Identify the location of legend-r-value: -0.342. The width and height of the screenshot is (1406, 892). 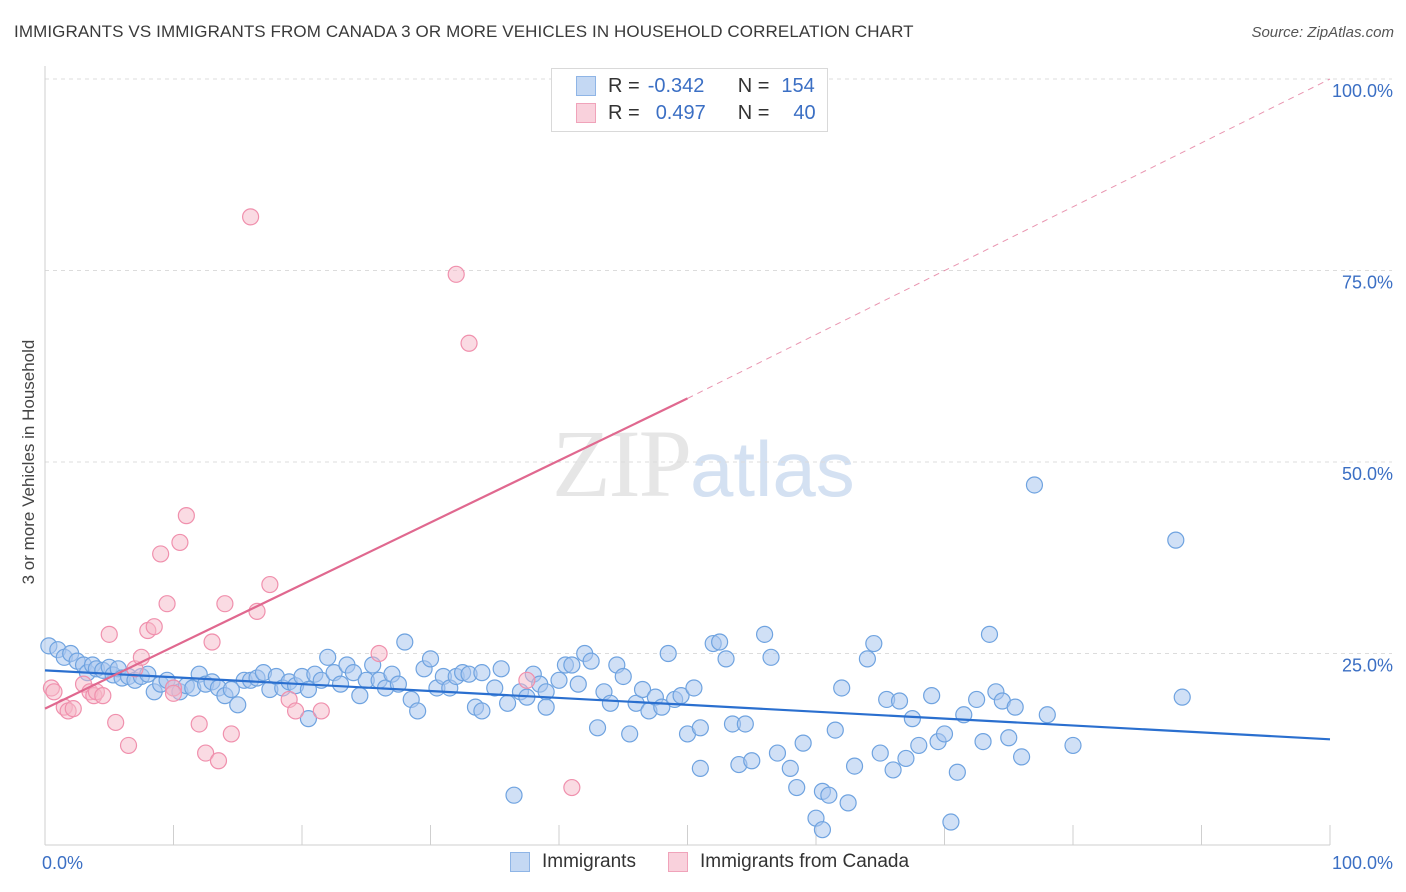
(676, 85).